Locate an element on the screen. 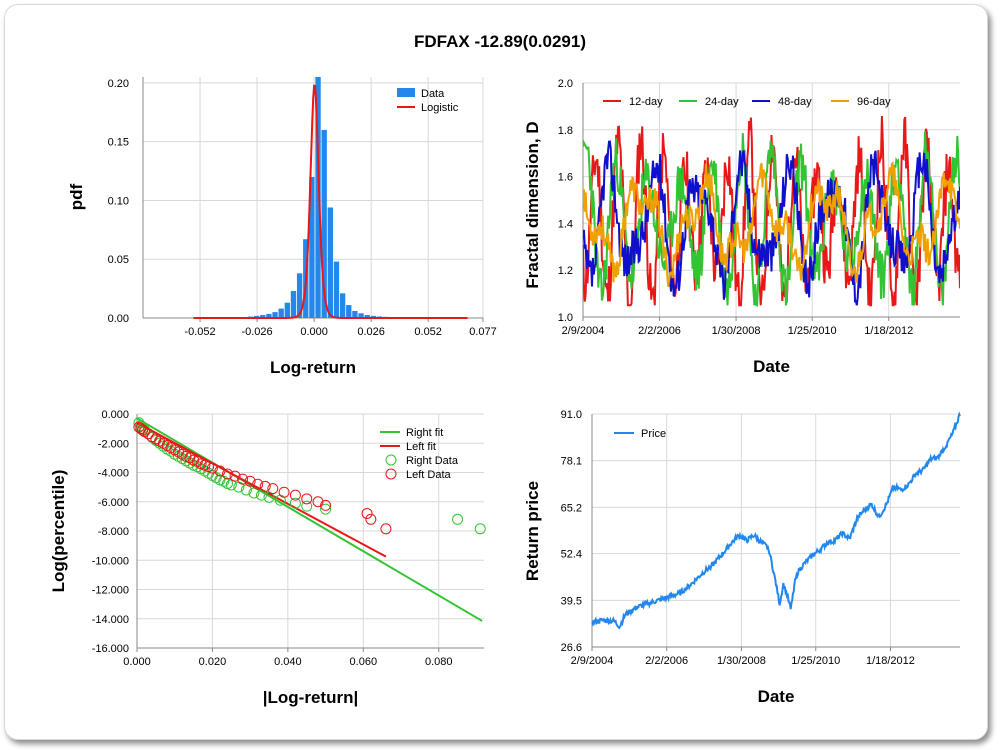 This screenshot has width=1000, height=750. y-tick-label: -8.000 is located at coordinates (113, 532).